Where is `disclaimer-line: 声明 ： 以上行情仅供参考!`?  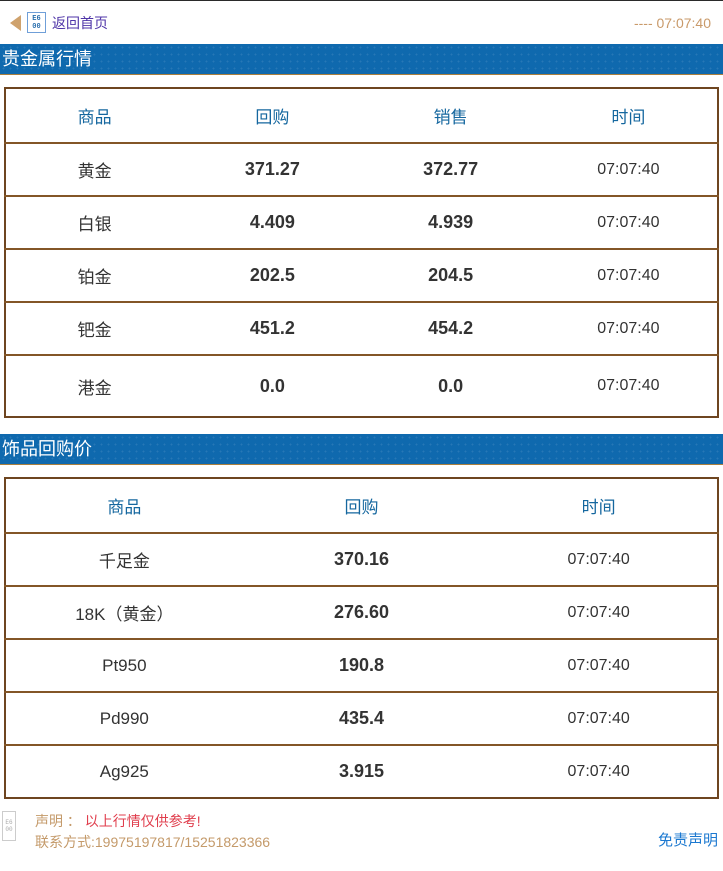
disclaimer-line: 声明 ： 以上行情仅供参考! is located at coordinates (152, 821).